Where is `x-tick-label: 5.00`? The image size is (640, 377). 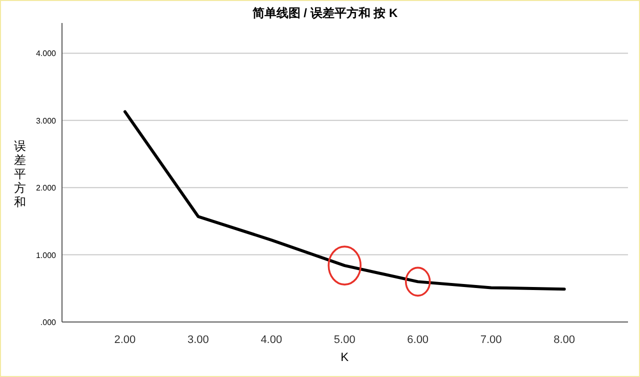
x-tick-label: 5.00 is located at coordinates (345, 340).